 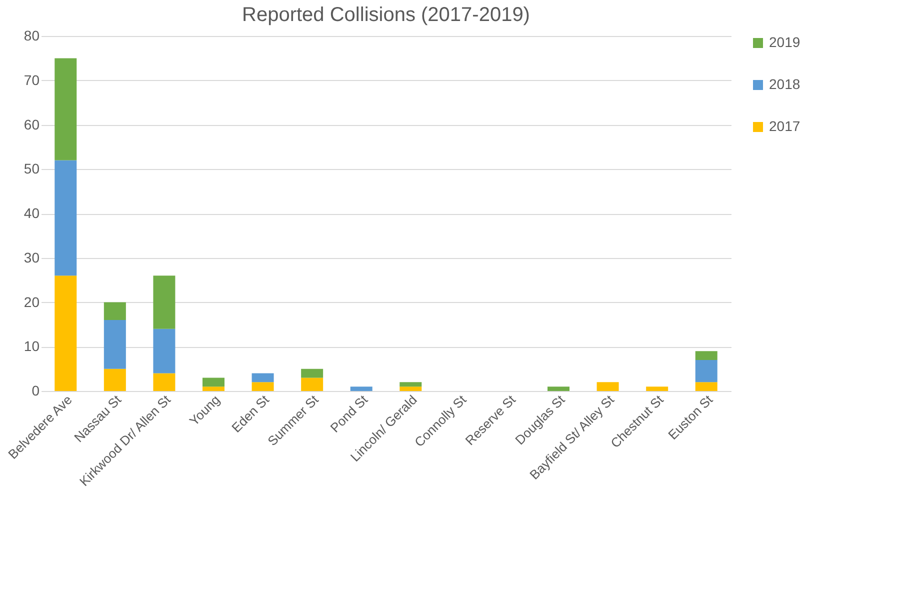 I want to click on legend-label: 2018, so click(x=784, y=84).